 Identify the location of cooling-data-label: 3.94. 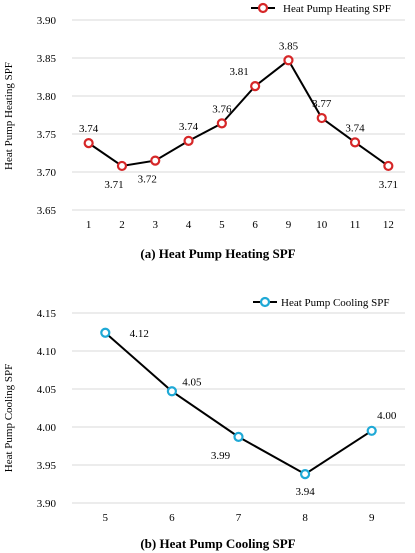
(305, 492).